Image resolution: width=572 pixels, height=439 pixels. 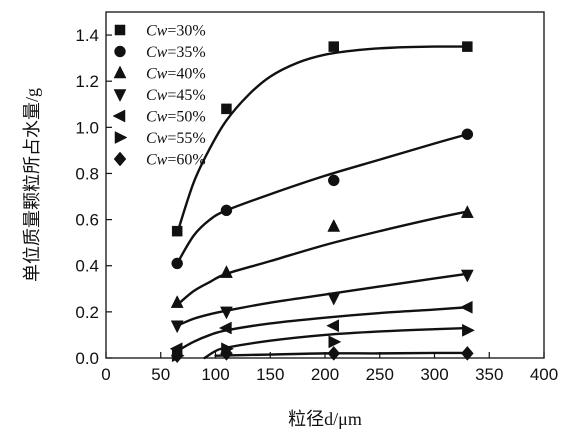 What do you see at coordinates (87, 312) in the screenshot?
I see `y-tick-label: 0.2` at bounding box center [87, 312].